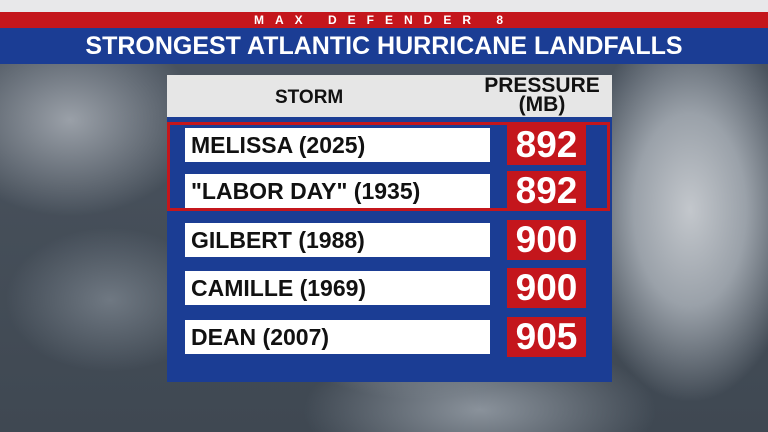  What do you see at coordinates (309, 97) in the screenshot?
I see `header-storm: STORM` at bounding box center [309, 97].